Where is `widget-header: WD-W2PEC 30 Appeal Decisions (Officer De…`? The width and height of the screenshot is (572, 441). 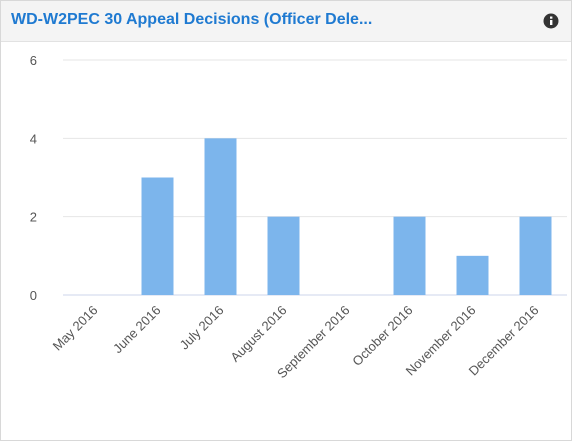
widget-header: WD-W2PEC 30 Appeal Decisions (Officer De… is located at coordinates (286, 21).